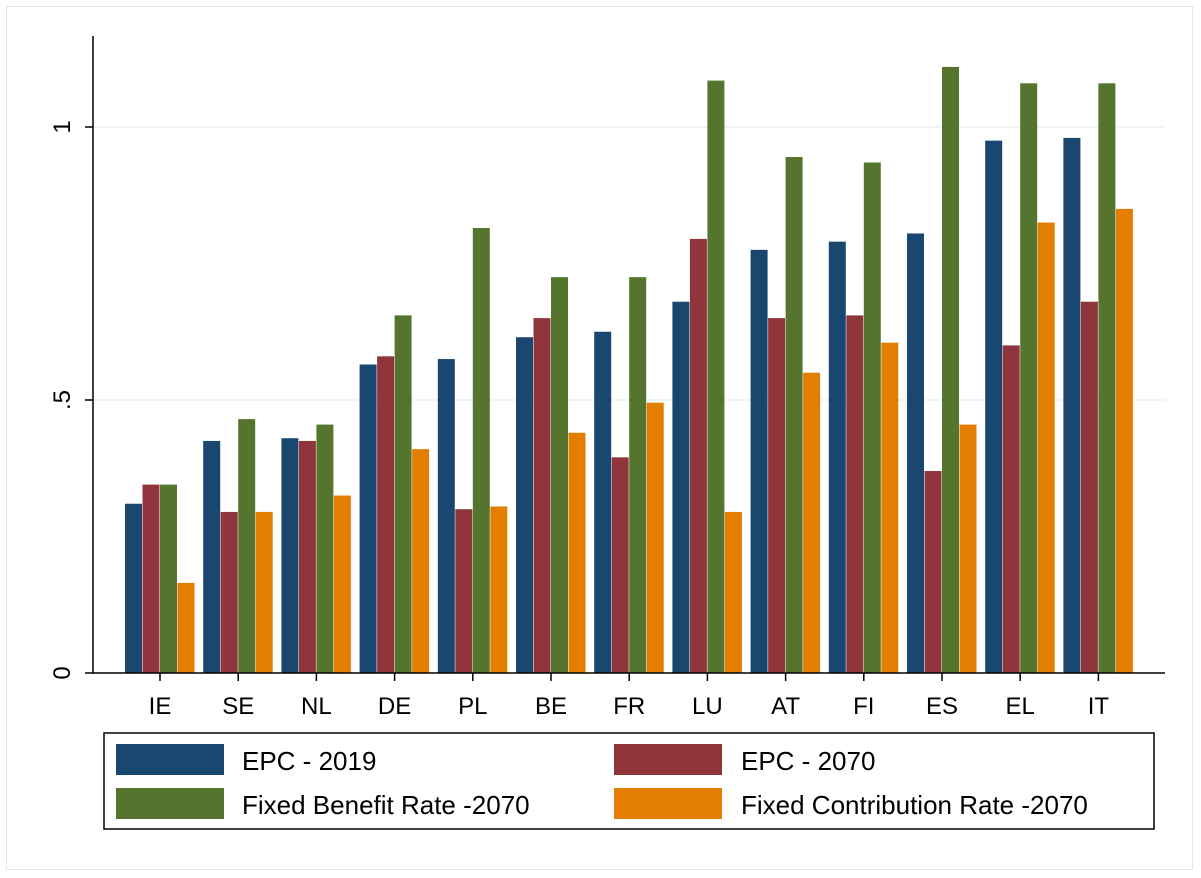  I want to click on x-tick-label-NL: NL, so click(316, 706).